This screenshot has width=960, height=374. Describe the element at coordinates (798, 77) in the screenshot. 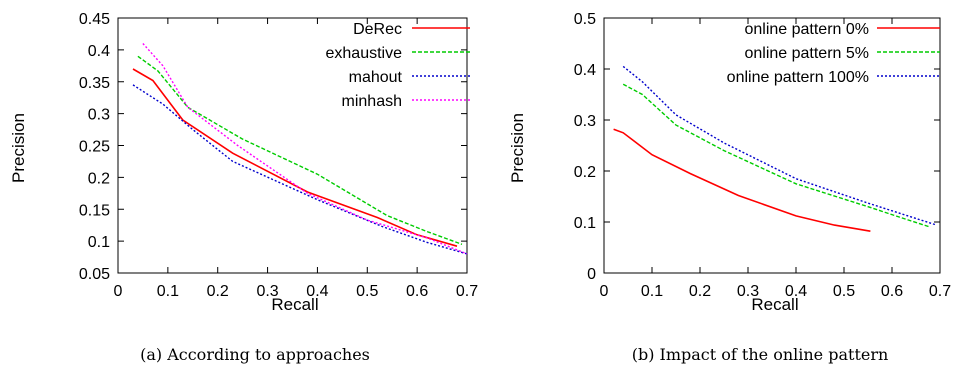

I see `legend-label: online pattern 100%` at that location.